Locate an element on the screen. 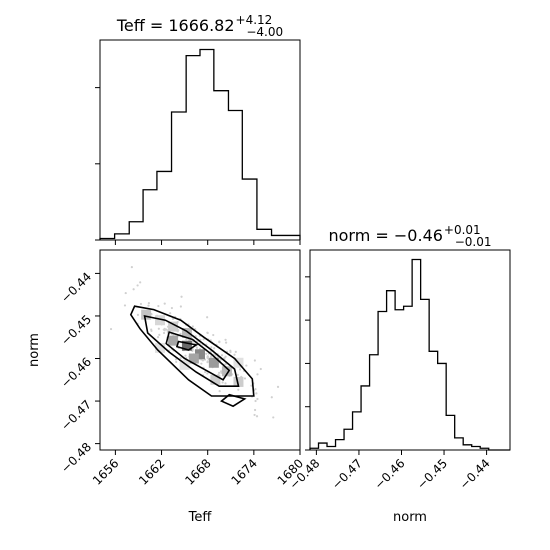 The width and height of the screenshot is (550, 550). x-tick-label: −0.47 is located at coordinates (347, 474).